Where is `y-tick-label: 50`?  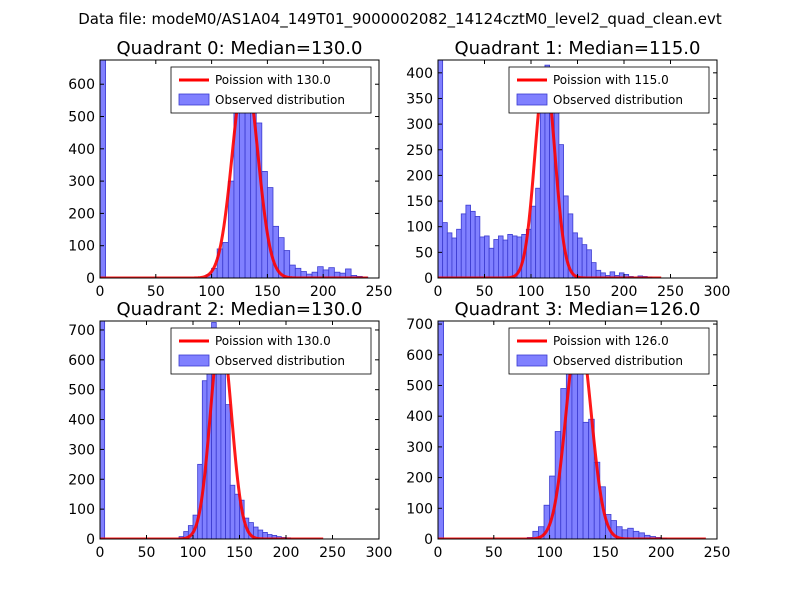 y-tick-label: 50 is located at coordinates (424, 253).